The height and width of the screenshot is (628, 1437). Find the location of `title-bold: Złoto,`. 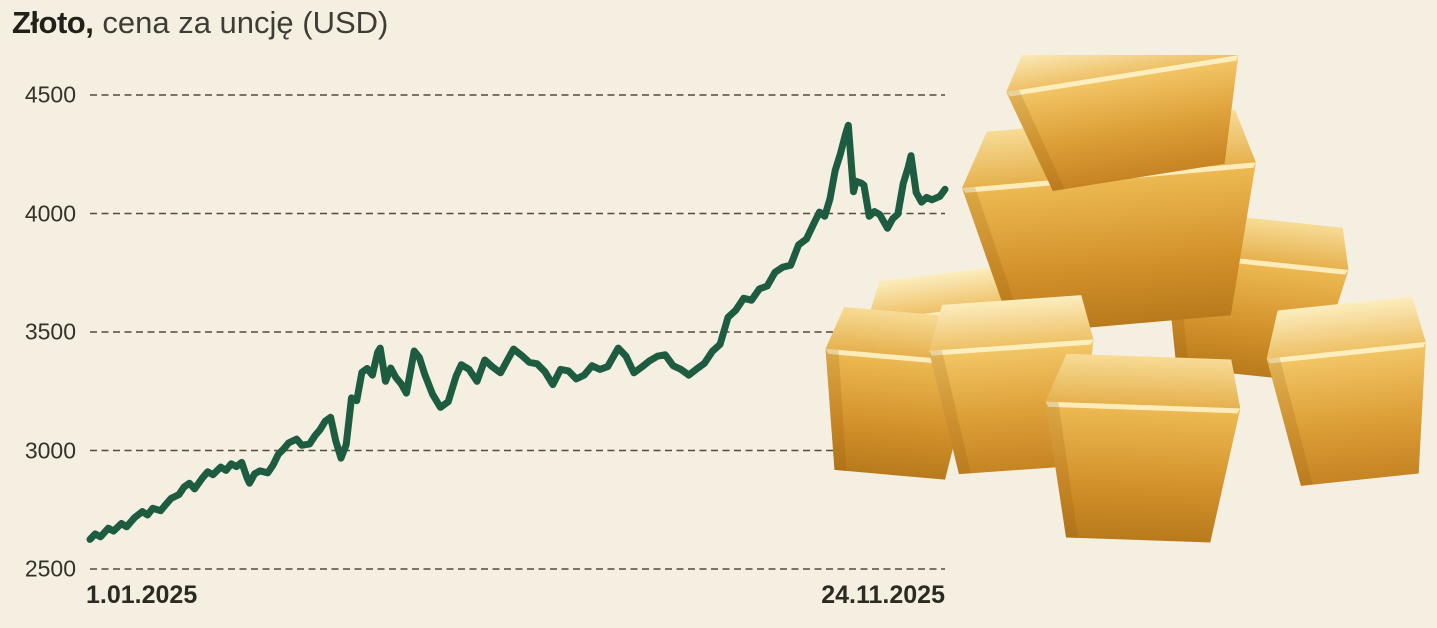

title-bold: Złoto, is located at coordinates (53, 22).